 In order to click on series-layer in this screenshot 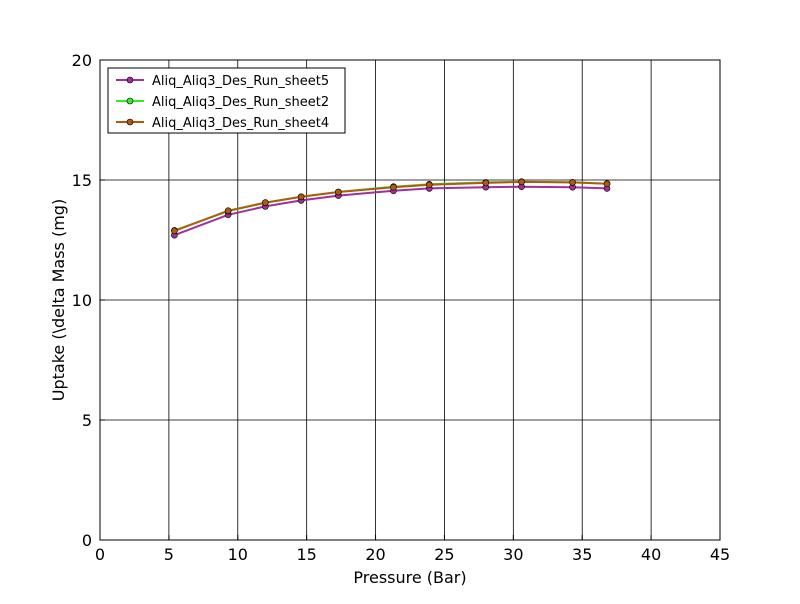, I will do `click(391, 208)`.